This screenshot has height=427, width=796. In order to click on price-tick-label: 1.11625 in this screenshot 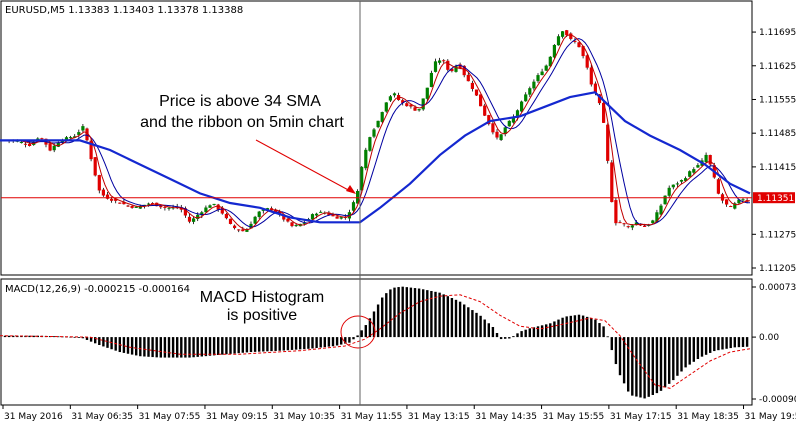, I will do `click(777, 67)`.